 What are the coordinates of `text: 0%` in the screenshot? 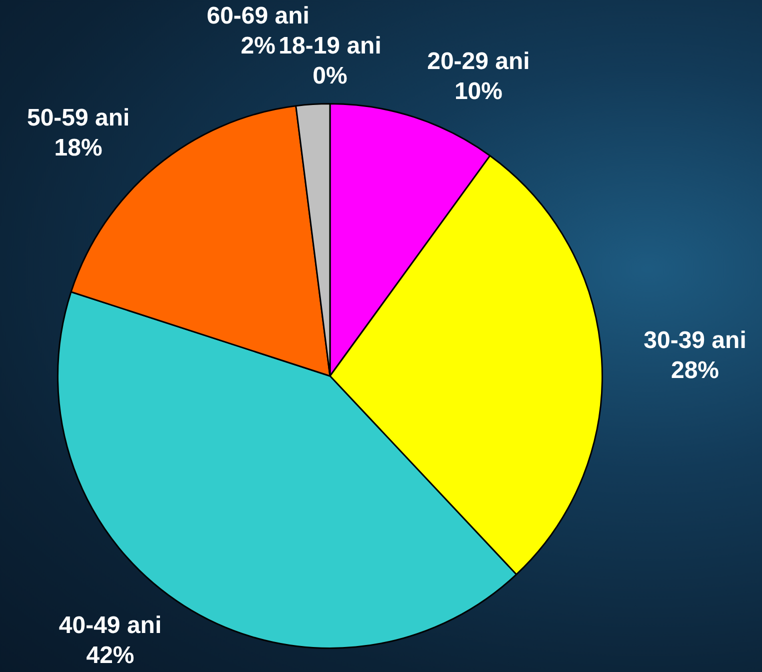 It's located at (330, 76).